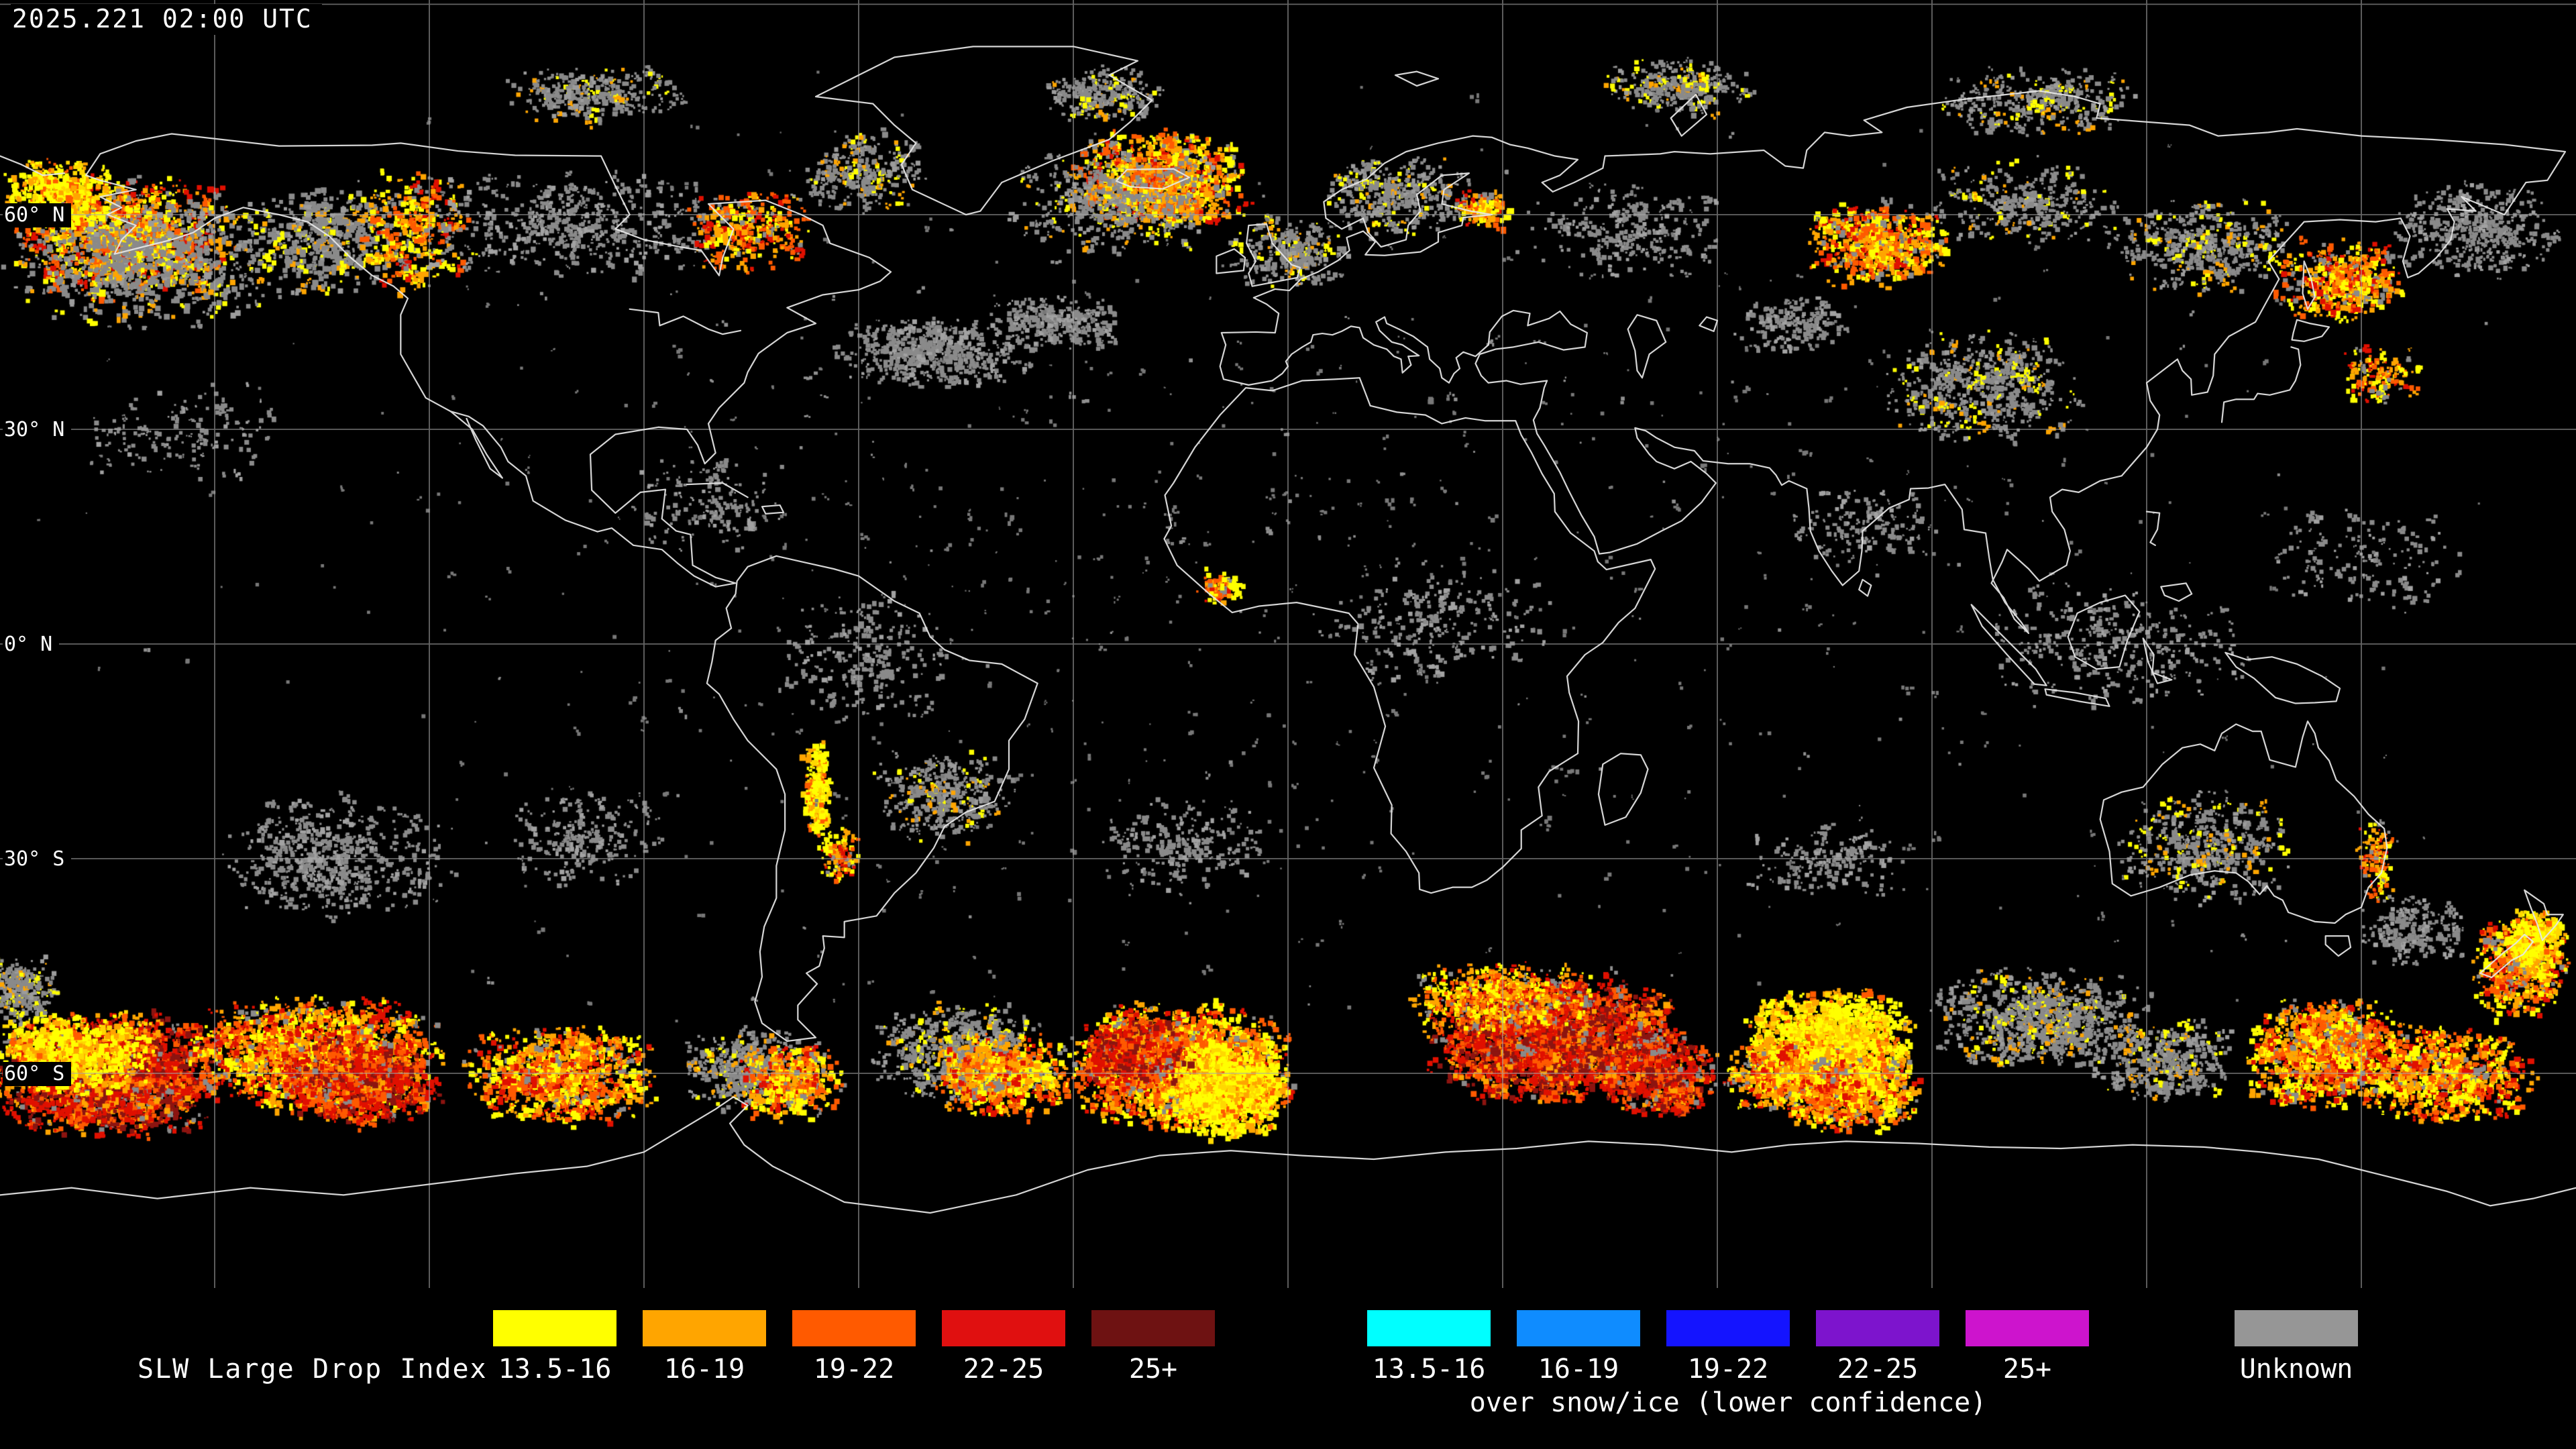 The width and height of the screenshot is (2576, 1449). What do you see at coordinates (37, 430) in the screenshot?
I see `lat-label-30n: 30° N` at bounding box center [37, 430].